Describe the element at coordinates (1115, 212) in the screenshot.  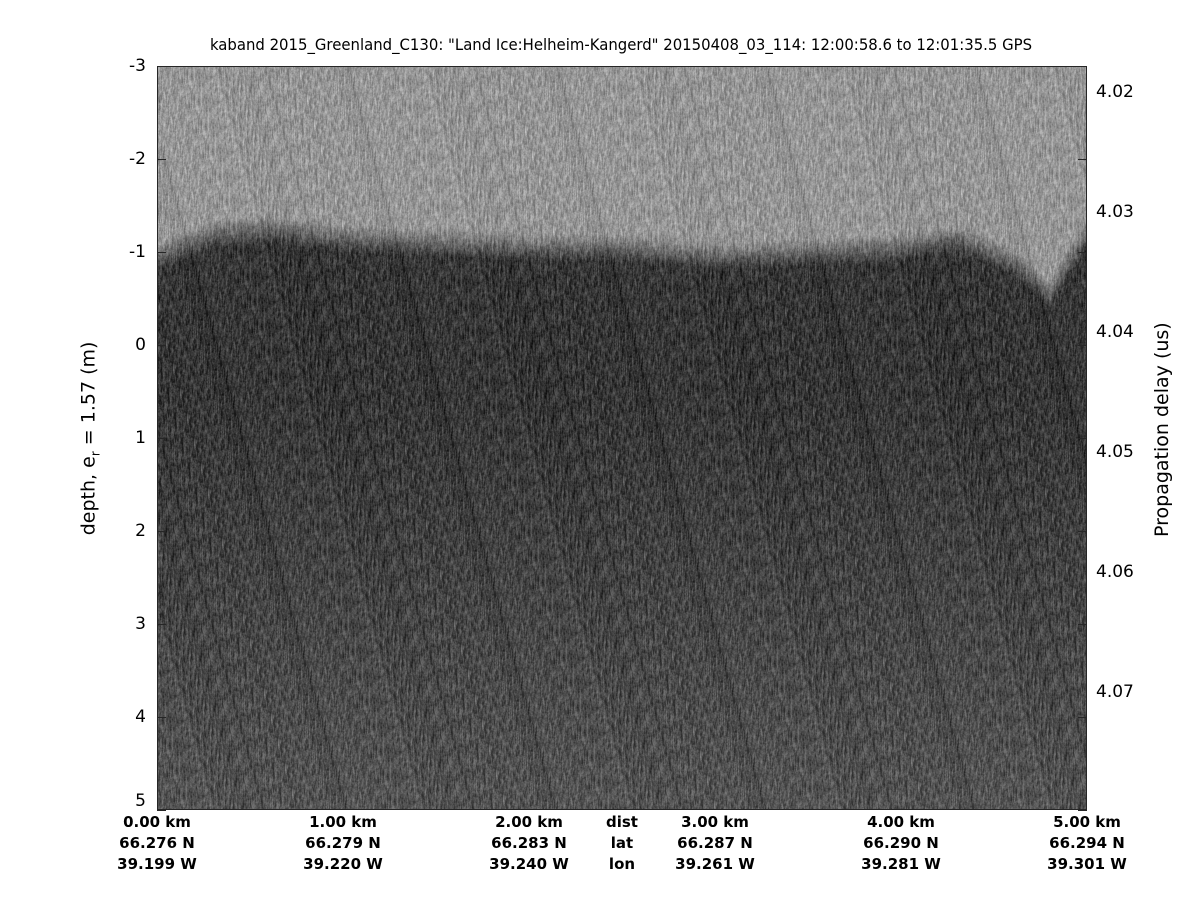
I see `y-tick-label-right: 4.03` at that location.